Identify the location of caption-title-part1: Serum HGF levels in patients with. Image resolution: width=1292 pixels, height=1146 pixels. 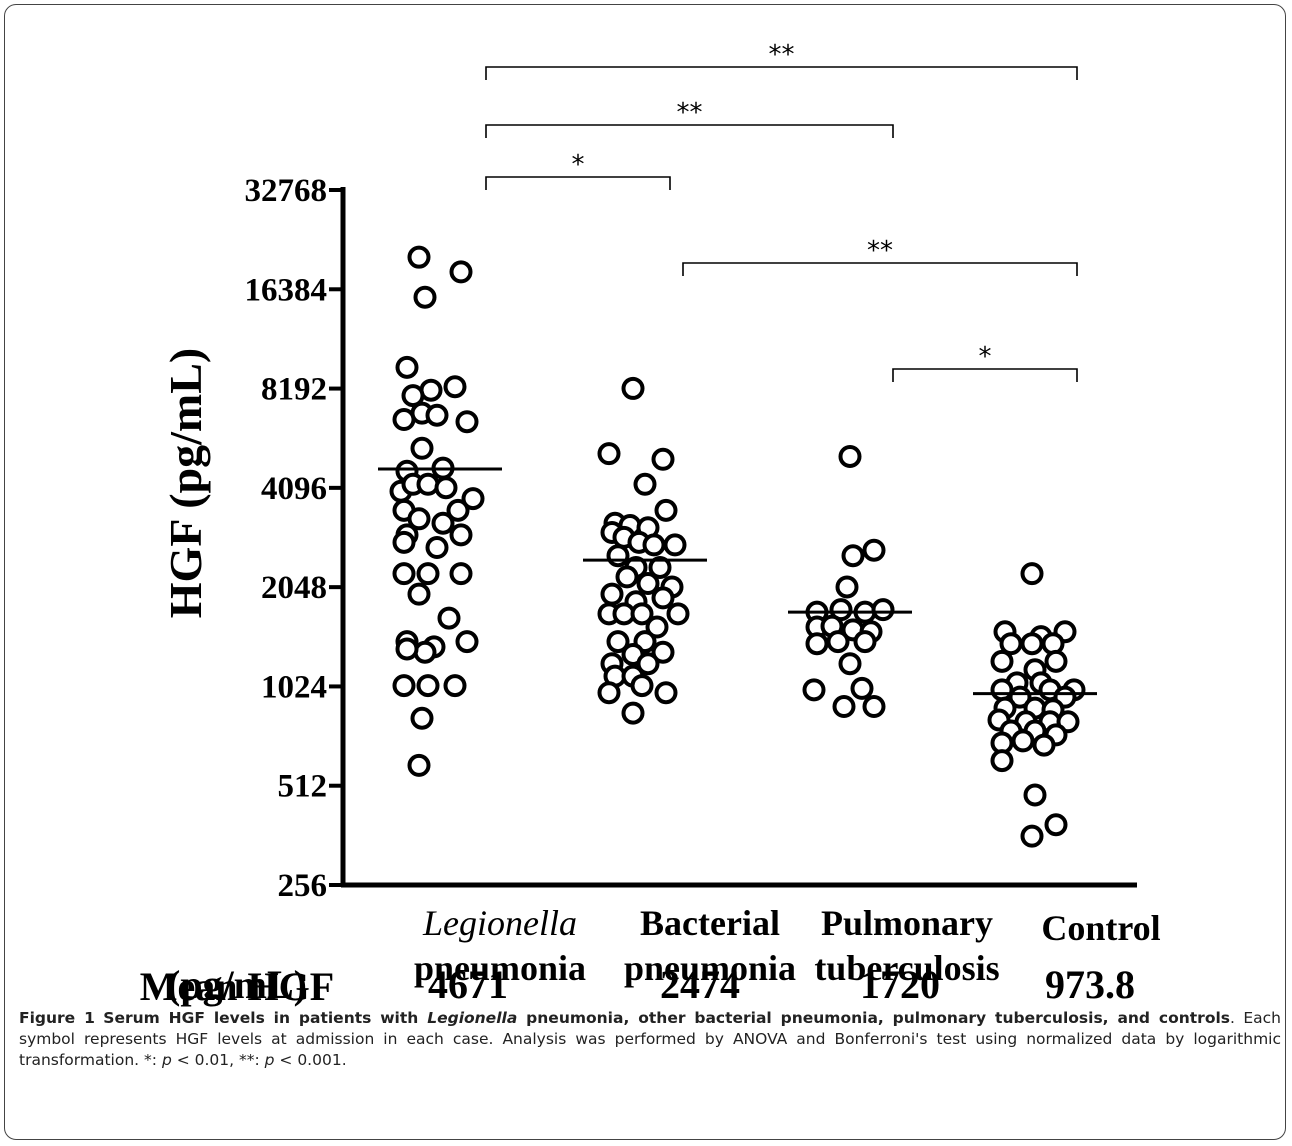
(265, 1018).